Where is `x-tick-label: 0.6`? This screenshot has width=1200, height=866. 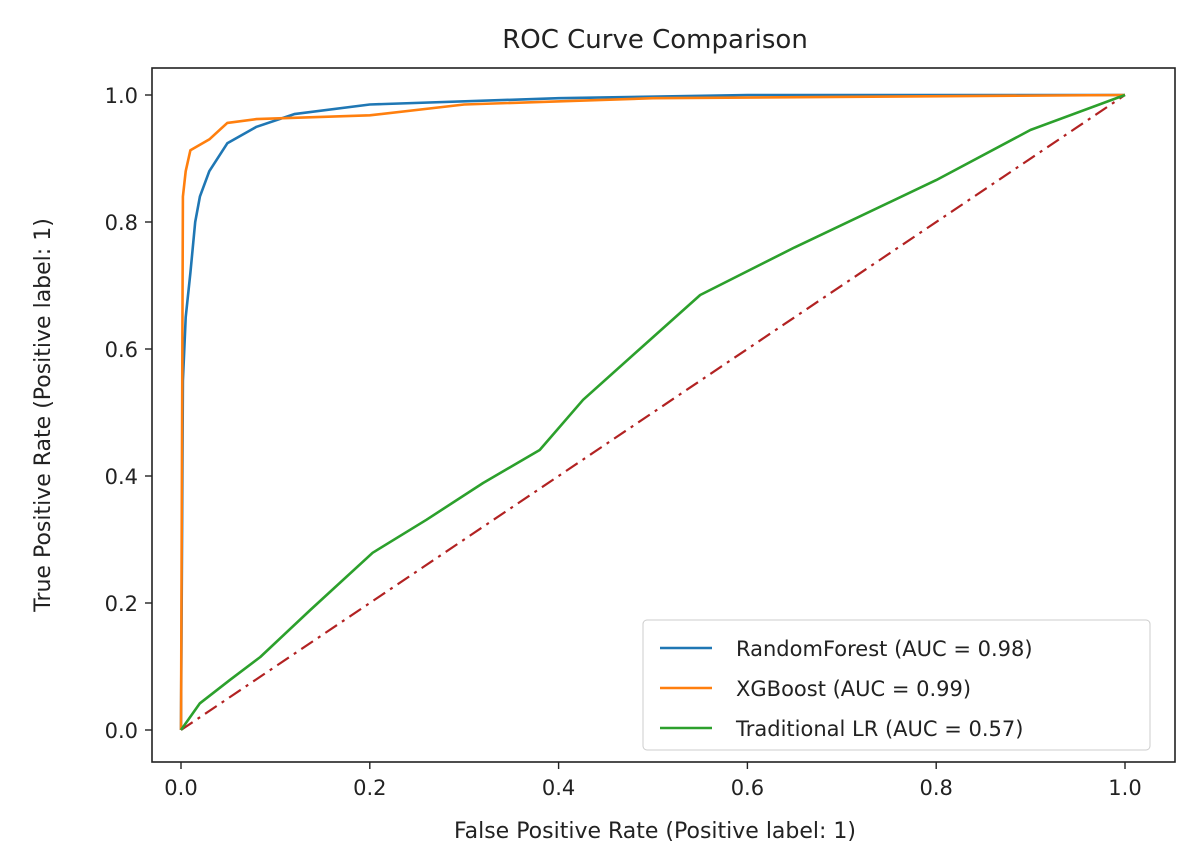 x-tick-label: 0.6 is located at coordinates (747, 788).